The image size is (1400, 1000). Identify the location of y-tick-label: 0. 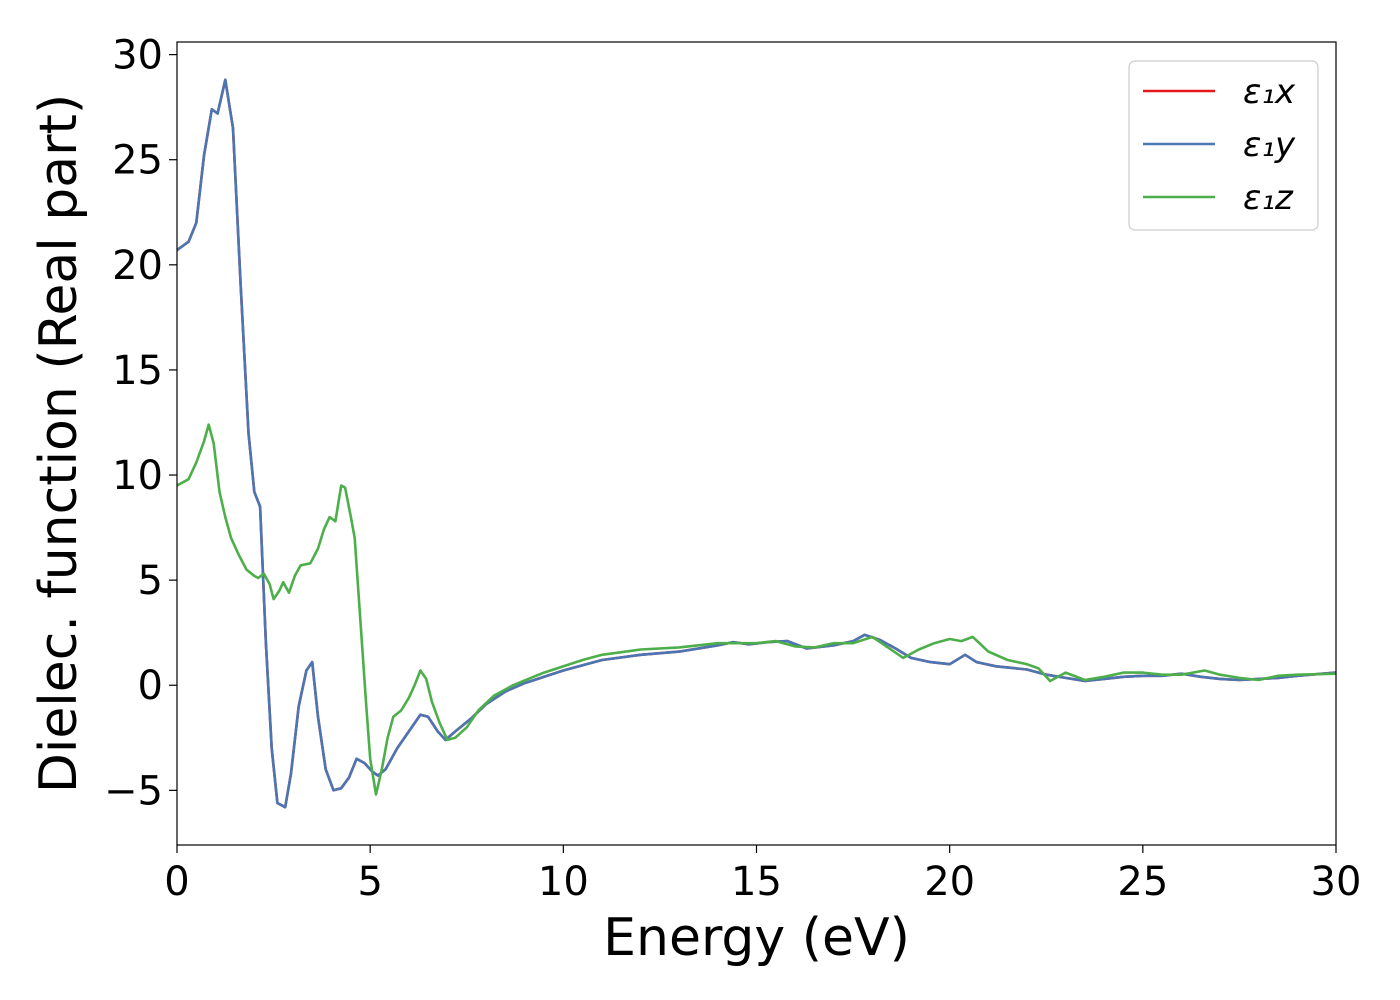
(150, 686).